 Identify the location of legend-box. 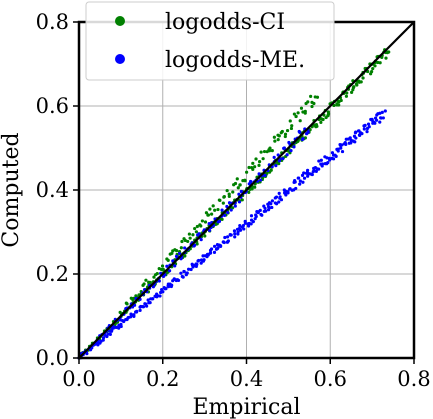
(210, 41).